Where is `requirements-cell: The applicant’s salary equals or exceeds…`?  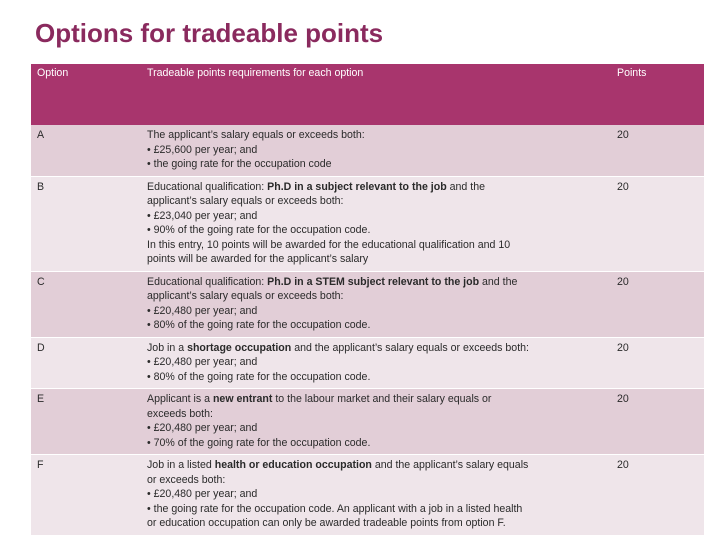 requirements-cell: The applicant’s salary equals or exceeds… is located at coordinates (376, 151).